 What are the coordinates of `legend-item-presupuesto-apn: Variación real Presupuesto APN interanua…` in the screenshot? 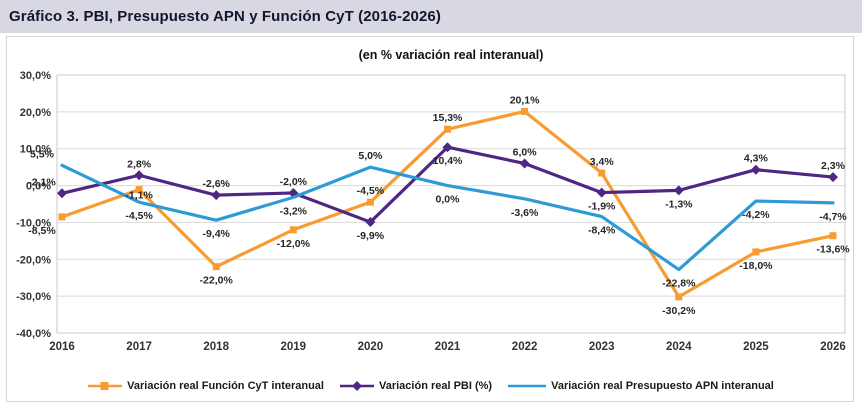 It's located at (641, 386).